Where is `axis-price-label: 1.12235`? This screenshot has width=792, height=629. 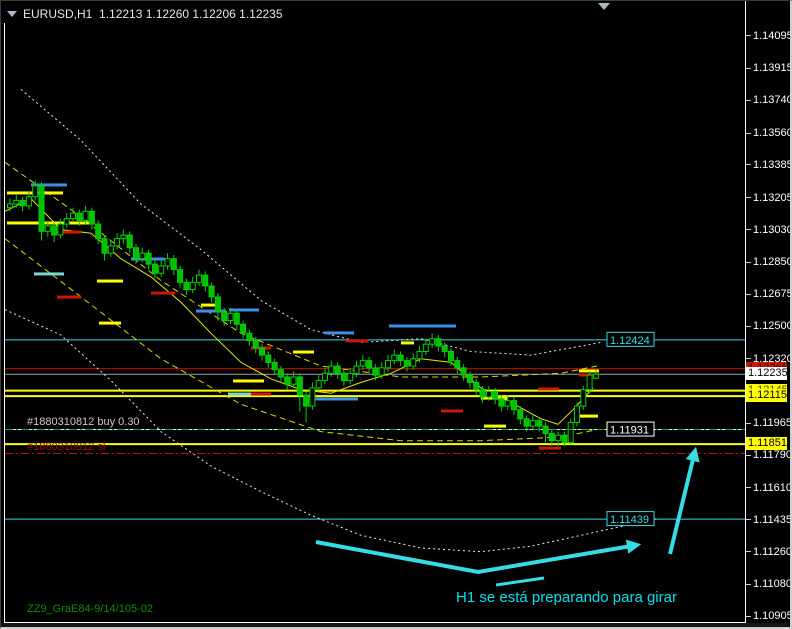
axis-price-label: 1.12235 is located at coordinates (767, 374).